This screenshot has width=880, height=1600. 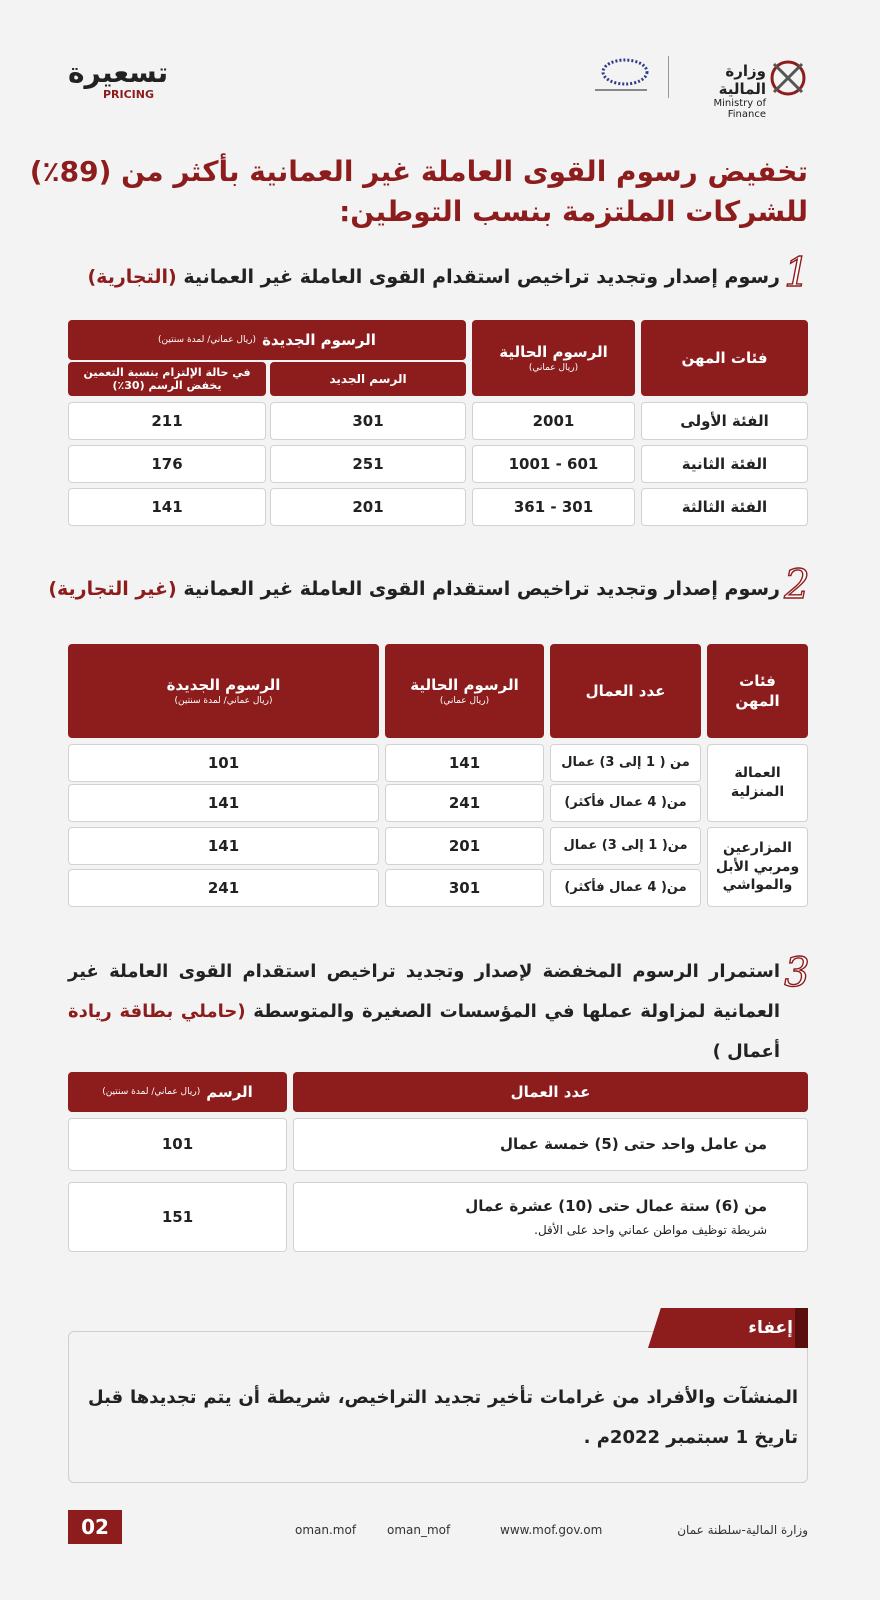 I want to click on section-number: 2, so click(x=797, y=584).